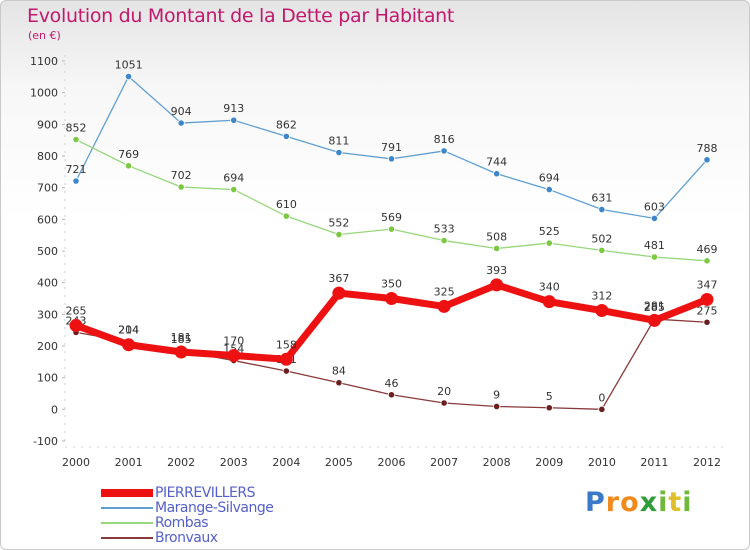 The height and width of the screenshot is (550, 750). What do you see at coordinates (129, 462) in the screenshot?
I see `x-tick-label: 2001` at bounding box center [129, 462].